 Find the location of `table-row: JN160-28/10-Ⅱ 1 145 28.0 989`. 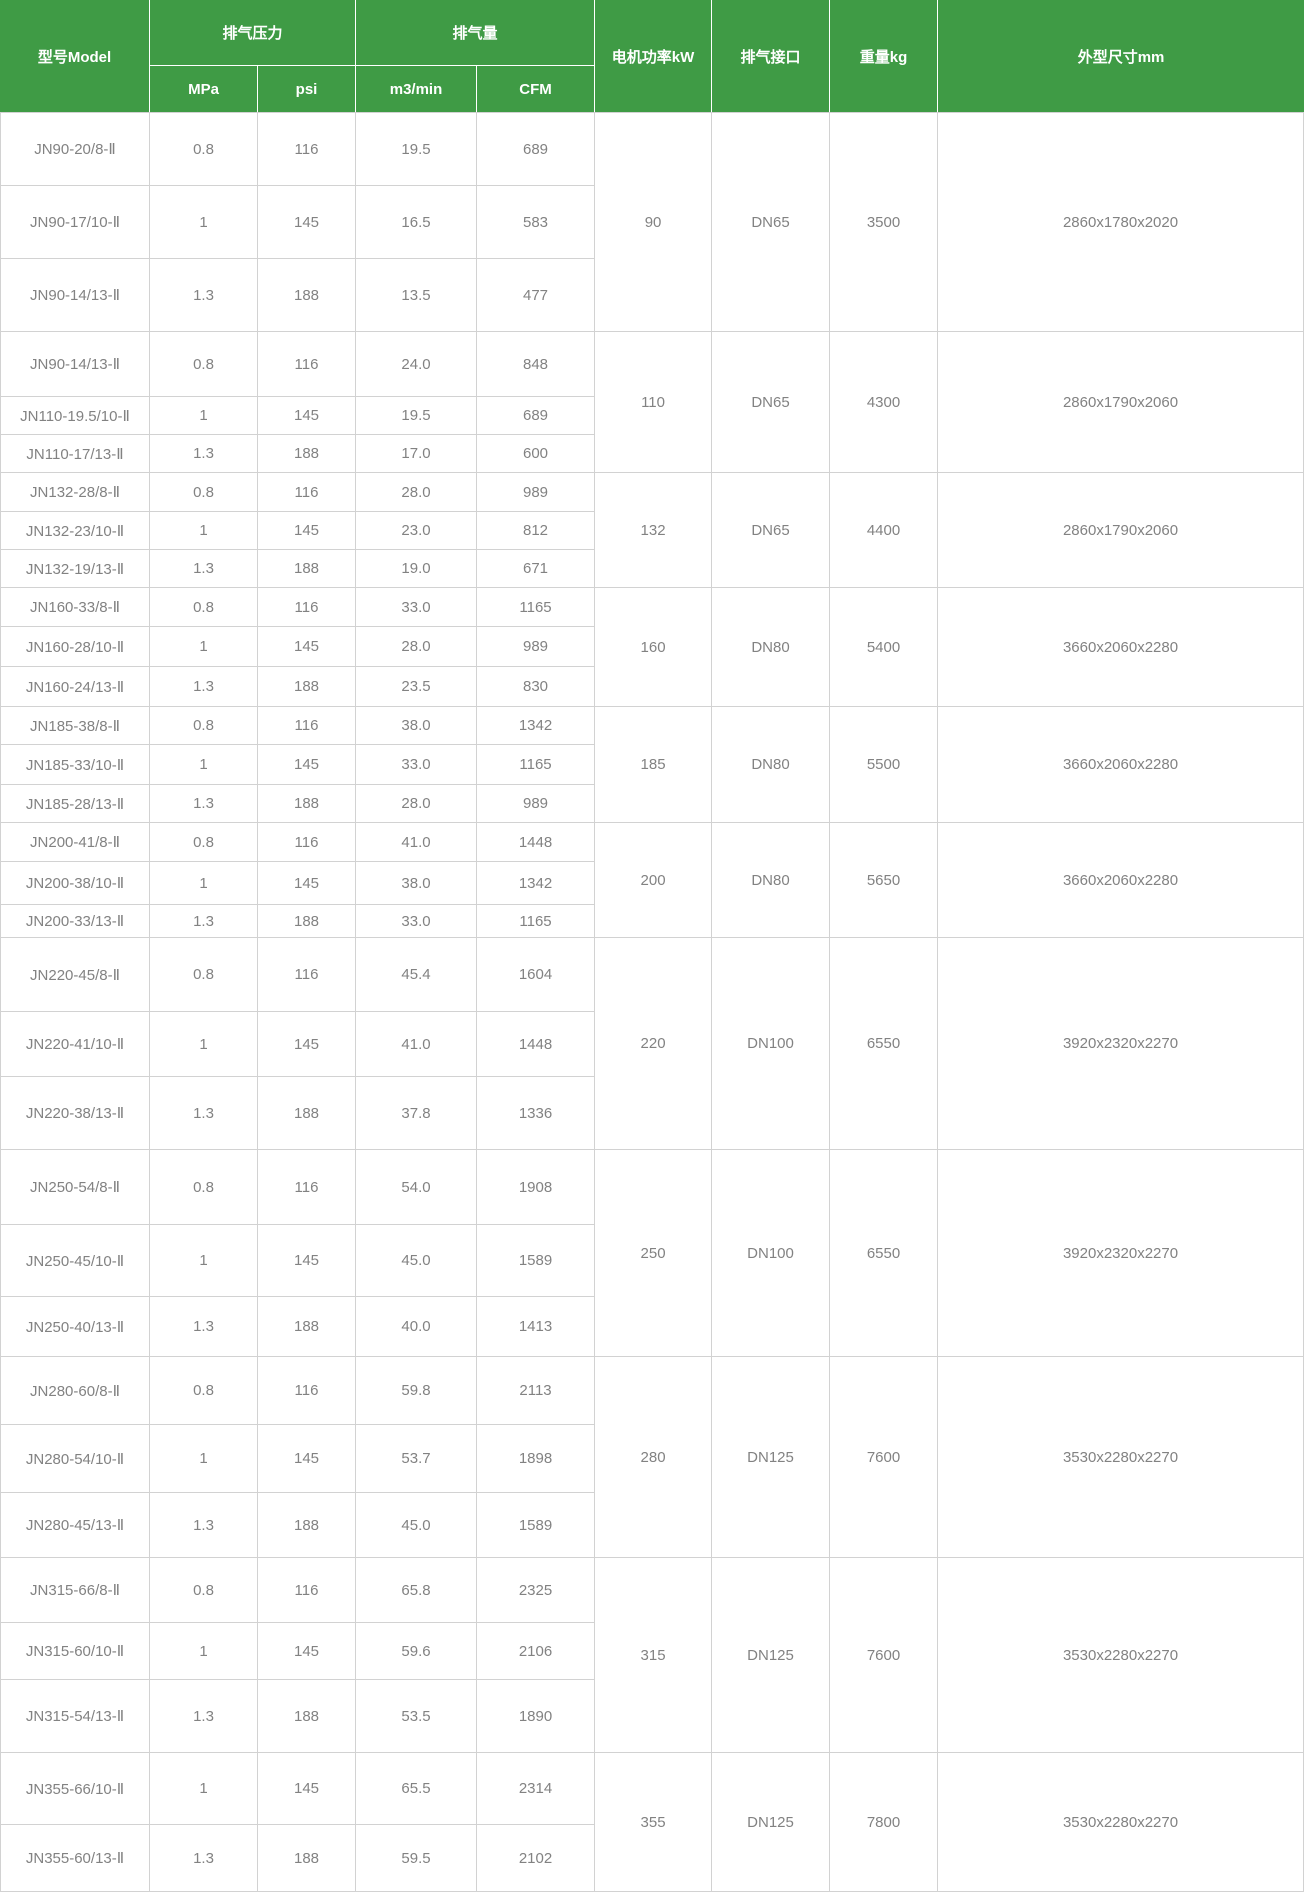

table-row: JN160-28/10-Ⅱ 1 145 28.0 989 is located at coordinates (652, 646).